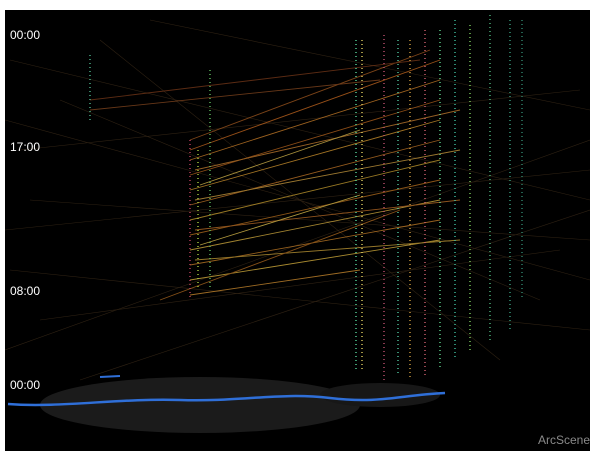 This screenshot has height=451, width=594. I want to click on time-label: 08:00, so click(25, 291).